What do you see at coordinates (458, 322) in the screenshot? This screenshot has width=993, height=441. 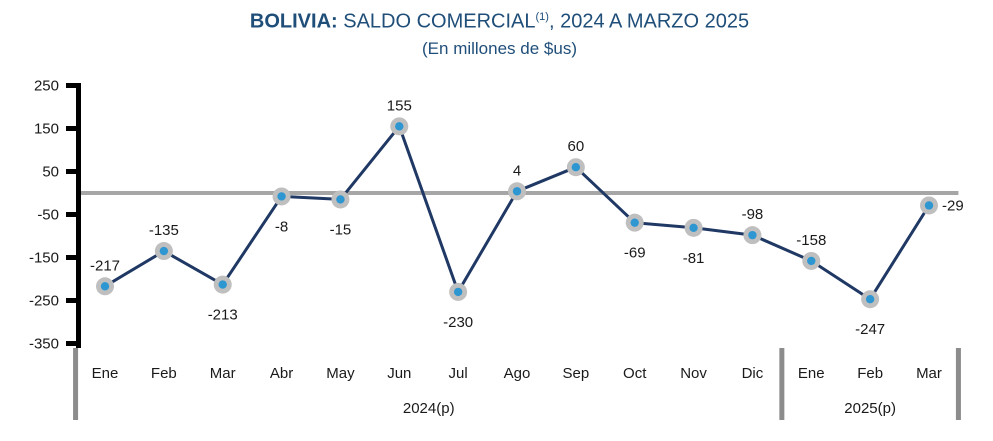 I see `data-label: -230` at bounding box center [458, 322].